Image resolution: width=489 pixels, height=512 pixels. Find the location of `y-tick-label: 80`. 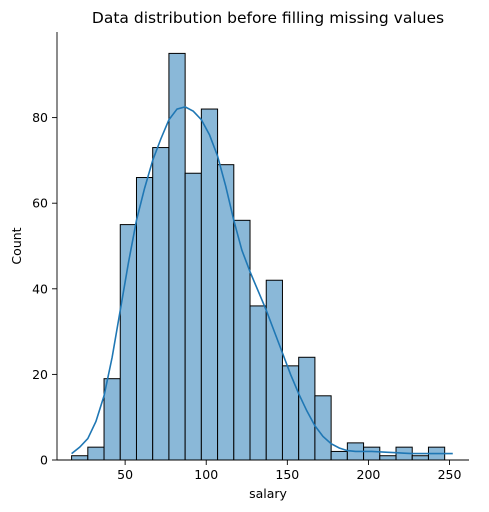

y-tick-label: 80 is located at coordinates (40, 117).